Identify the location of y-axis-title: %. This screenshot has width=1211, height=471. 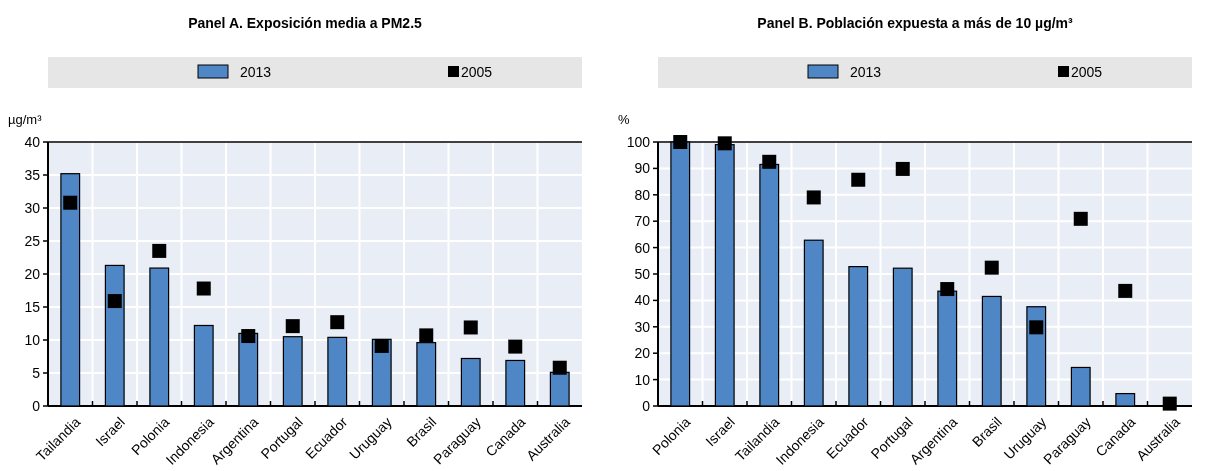
(624, 119).